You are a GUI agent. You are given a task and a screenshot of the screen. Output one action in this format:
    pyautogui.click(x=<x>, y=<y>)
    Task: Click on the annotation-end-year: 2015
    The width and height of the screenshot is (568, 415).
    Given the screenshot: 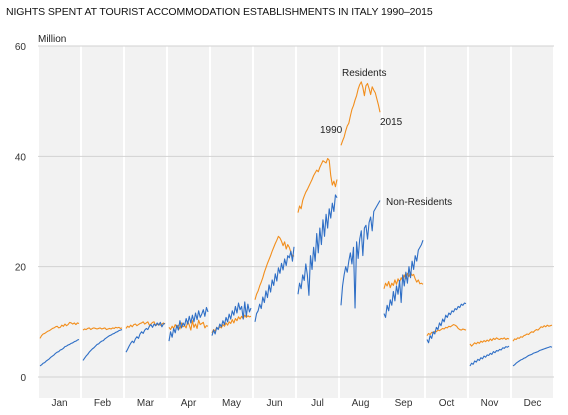 What is the action you would take?
    pyautogui.click(x=391, y=122)
    